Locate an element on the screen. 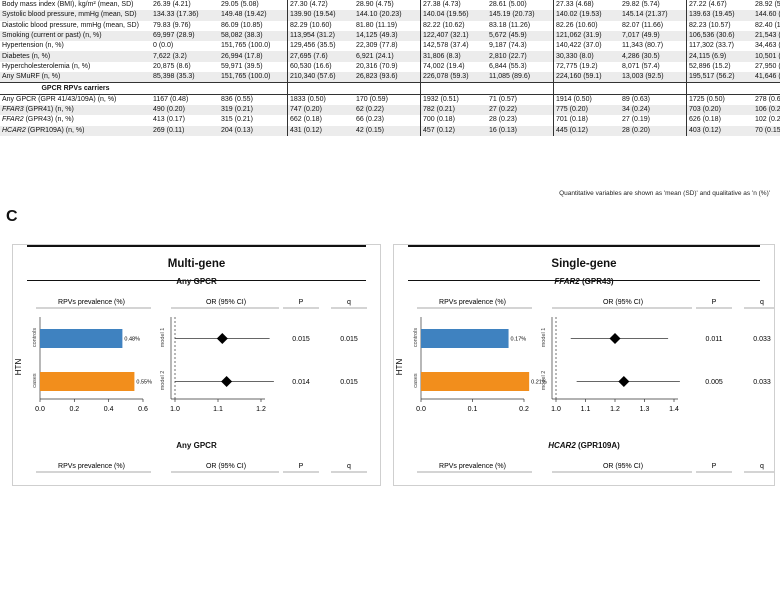 Image resolution: width=780 pixels, height=599 pixels. table-cell: 269 (0.11) is located at coordinates (185, 130).